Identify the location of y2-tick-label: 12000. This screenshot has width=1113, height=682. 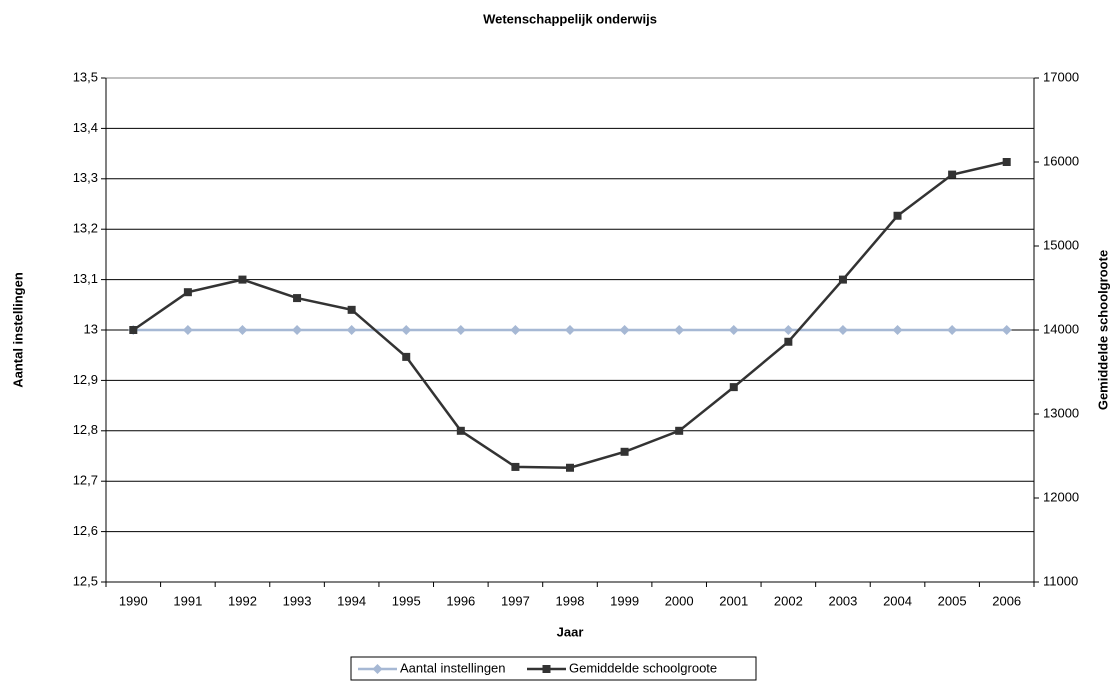
(1061, 496).